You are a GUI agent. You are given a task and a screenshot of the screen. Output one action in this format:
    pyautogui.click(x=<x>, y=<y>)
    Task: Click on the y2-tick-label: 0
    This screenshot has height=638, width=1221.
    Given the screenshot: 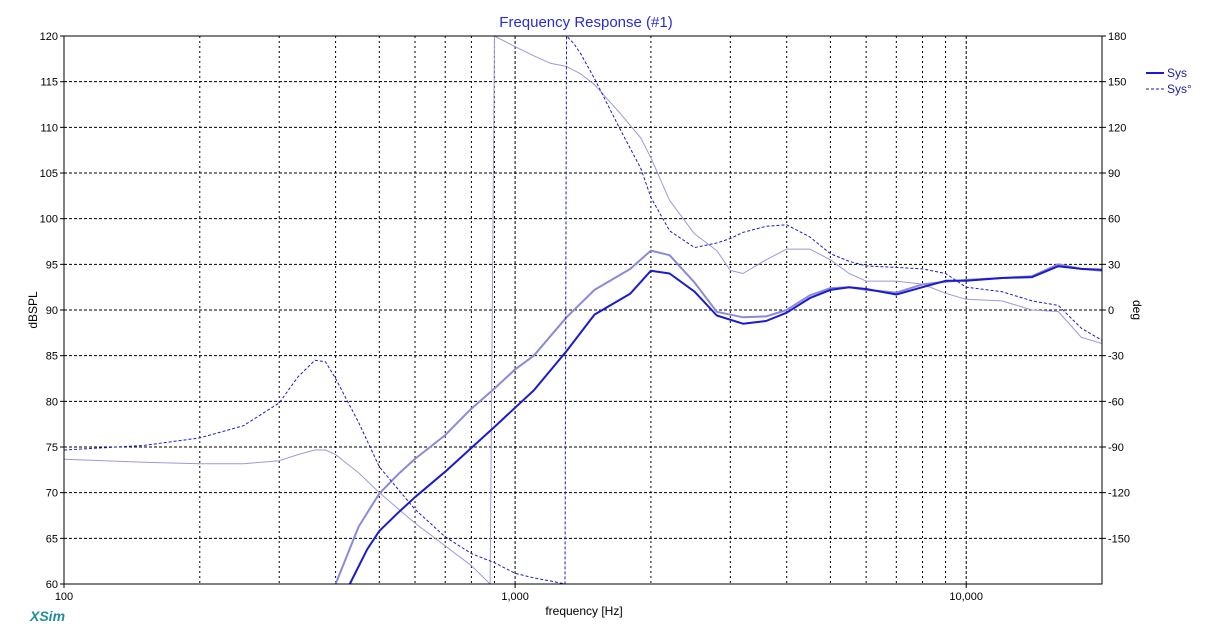 What is the action you would take?
    pyautogui.click(x=1111, y=311)
    